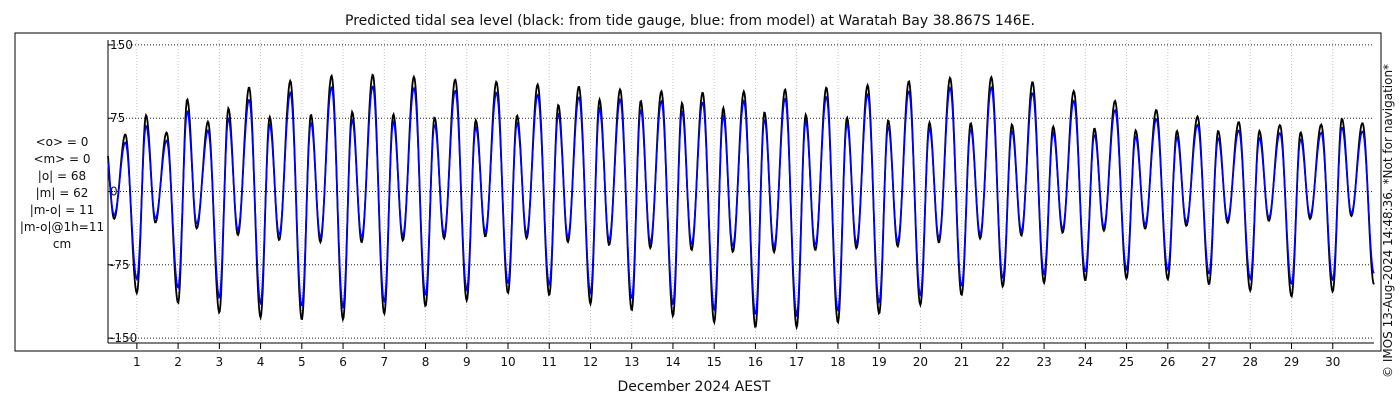 The height and width of the screenshot is (400, 1400). What do you see at coordinates (672, 362) in the screenshot?
I see `x-tick-label: 14` at bounding box center [672, 362].